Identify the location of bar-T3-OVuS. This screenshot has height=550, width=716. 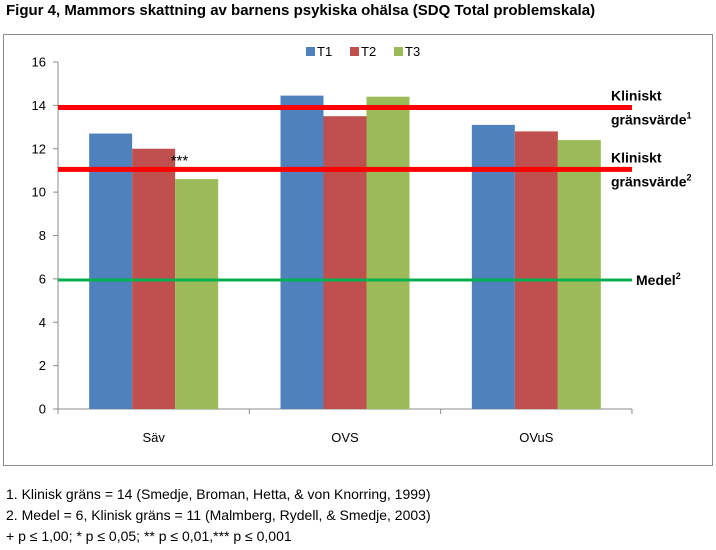
(579, 274).